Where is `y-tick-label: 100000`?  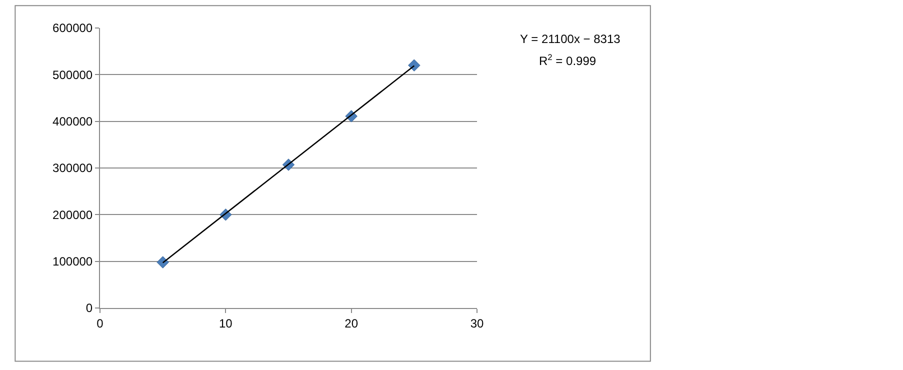
y-tick-label: 100000 is located at coordinates (72, 261).